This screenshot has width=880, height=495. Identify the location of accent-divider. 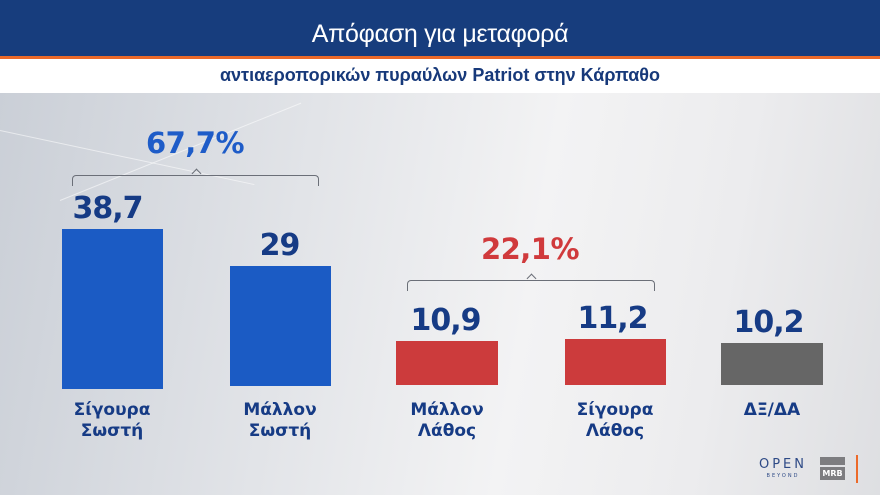
(440, 57).